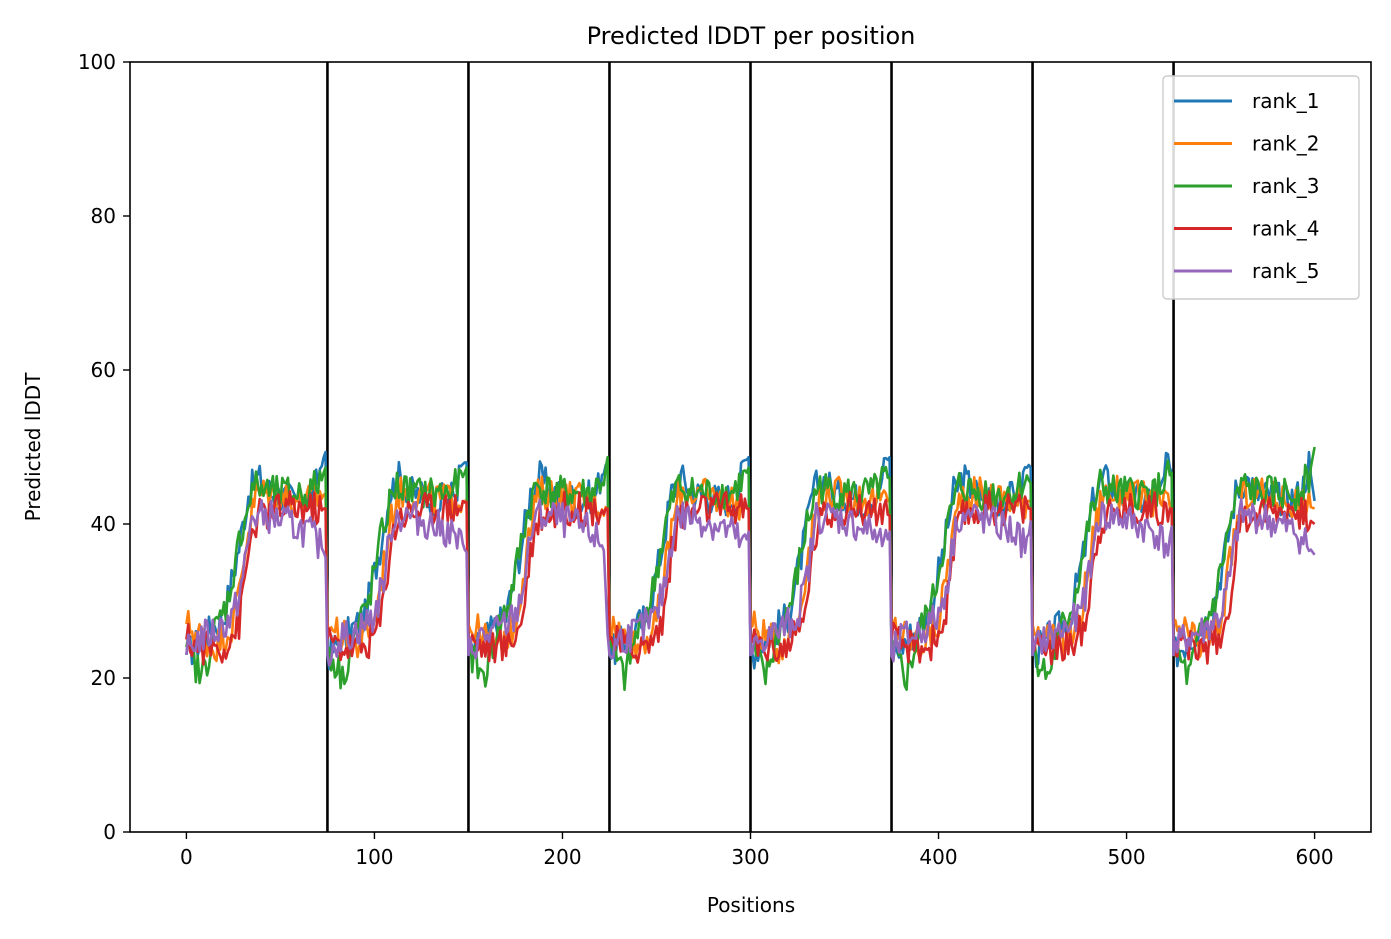 Image resolution: width=1391 pixels, height=939 pixels. I want to click on x-axis-title: Positions, so click(751, 905).